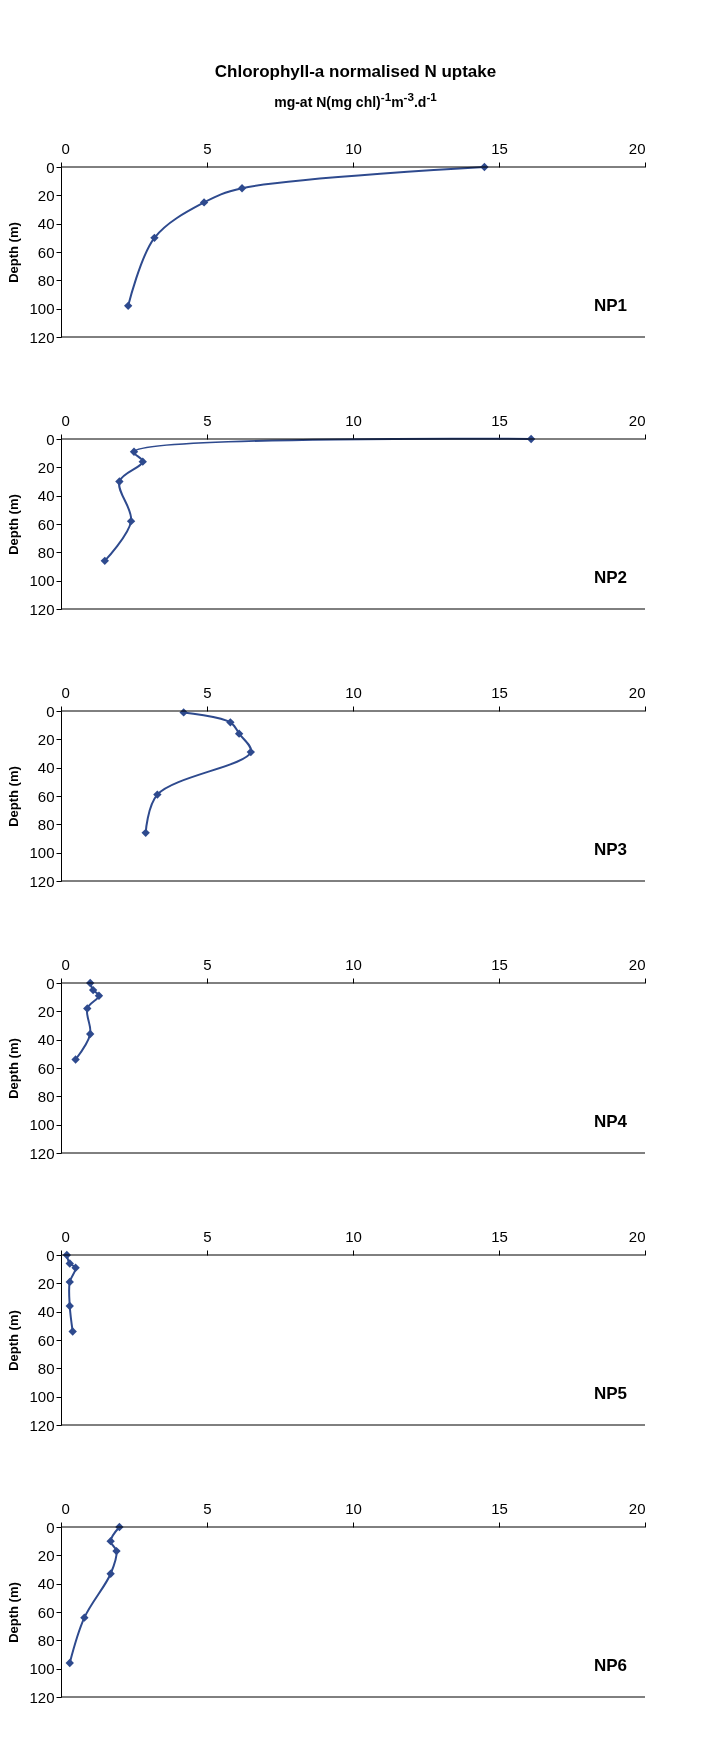 The width and height of the screenshot is (711, 1739). What do you see at coordinates (355, 100) in the screenshot?
I see `chart-subtitle: mg-at N(mg chl)$^{-1}$m$^{-3}$.d$^{-1}$` at bounding box center [355, 100].